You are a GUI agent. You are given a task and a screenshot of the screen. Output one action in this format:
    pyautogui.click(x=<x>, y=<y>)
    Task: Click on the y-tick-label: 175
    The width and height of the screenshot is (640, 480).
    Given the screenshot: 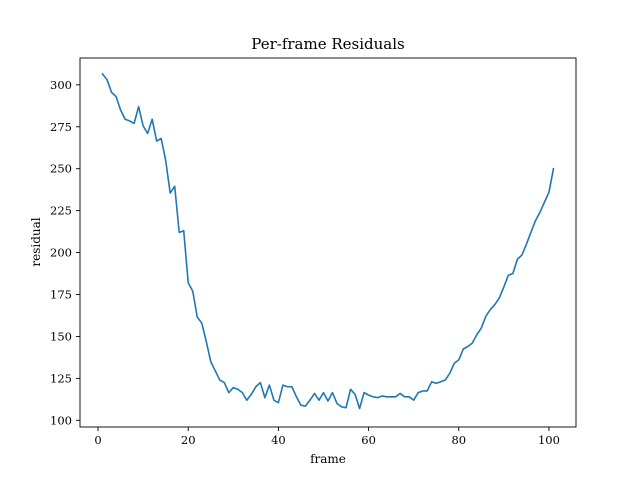 What is the action you would take?
    pyautogui.click(x=61, y=294)
    